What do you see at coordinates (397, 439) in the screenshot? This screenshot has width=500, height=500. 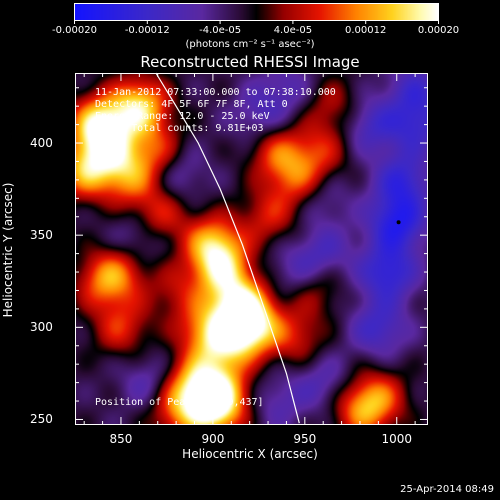 I see `x-tick-label: 1000` at bounding box center [397, 439].